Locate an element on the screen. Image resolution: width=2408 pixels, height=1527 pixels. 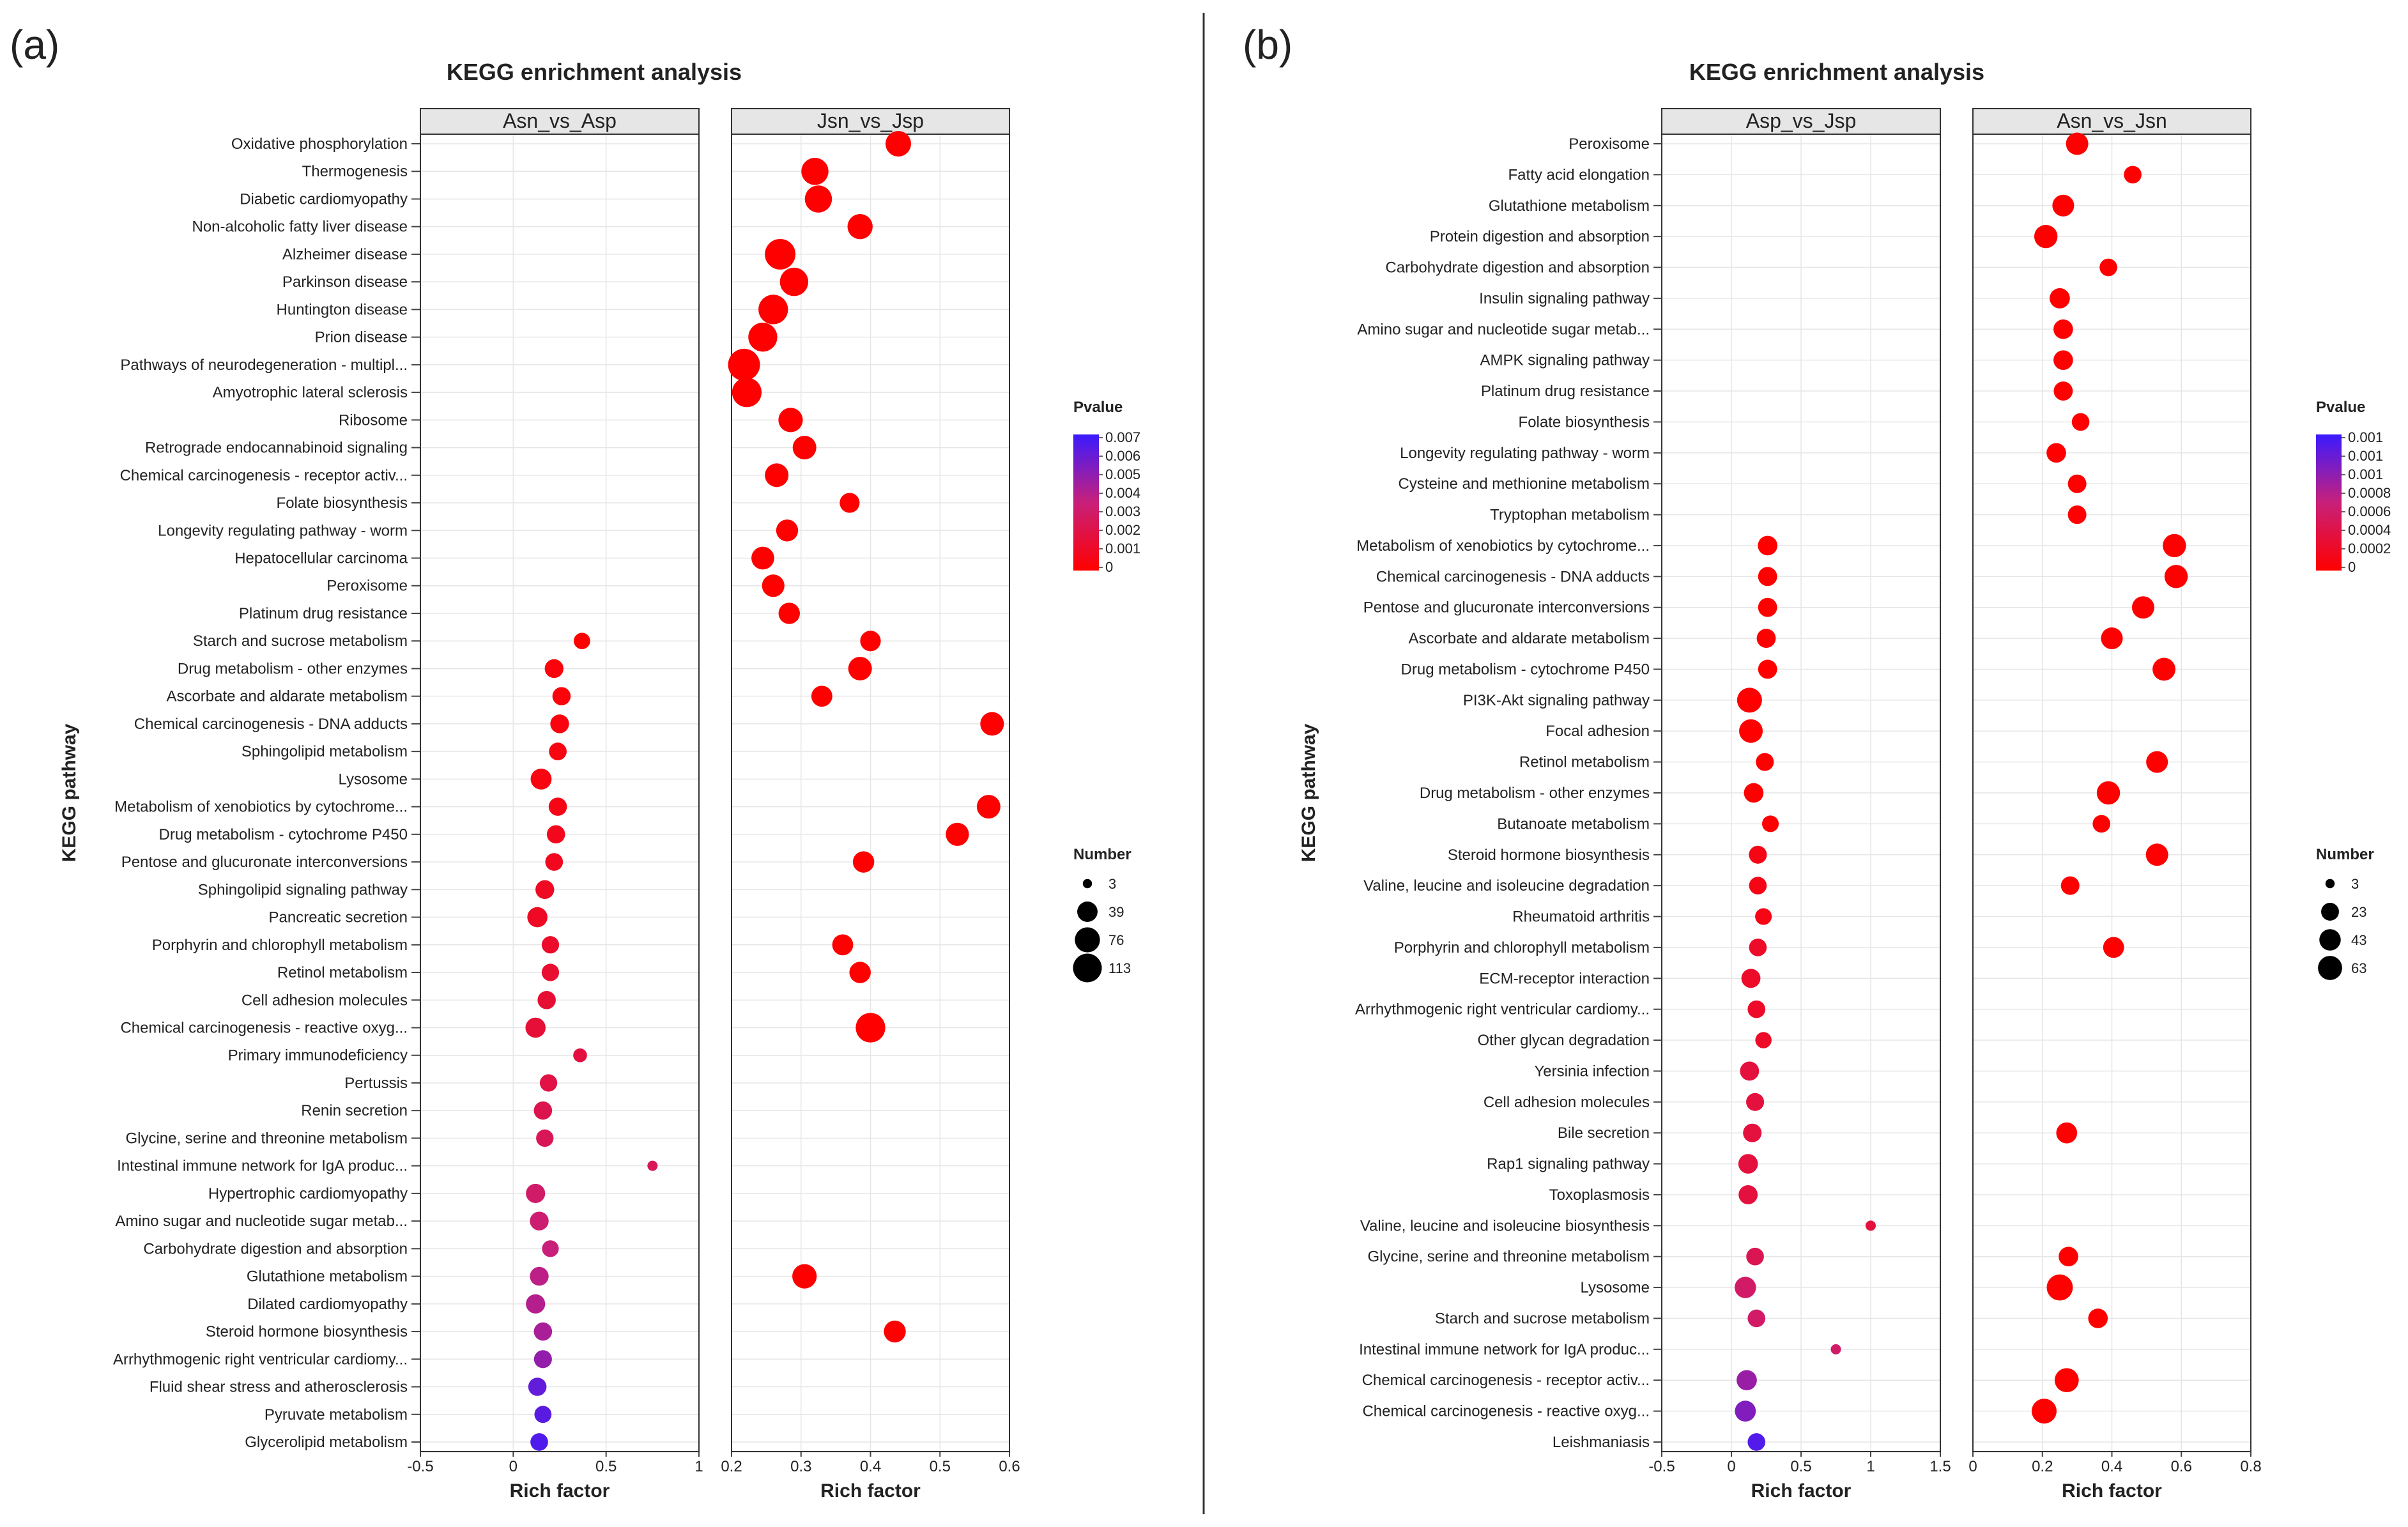
pathway-label: Lysosome is located at coordinates (374, 779).